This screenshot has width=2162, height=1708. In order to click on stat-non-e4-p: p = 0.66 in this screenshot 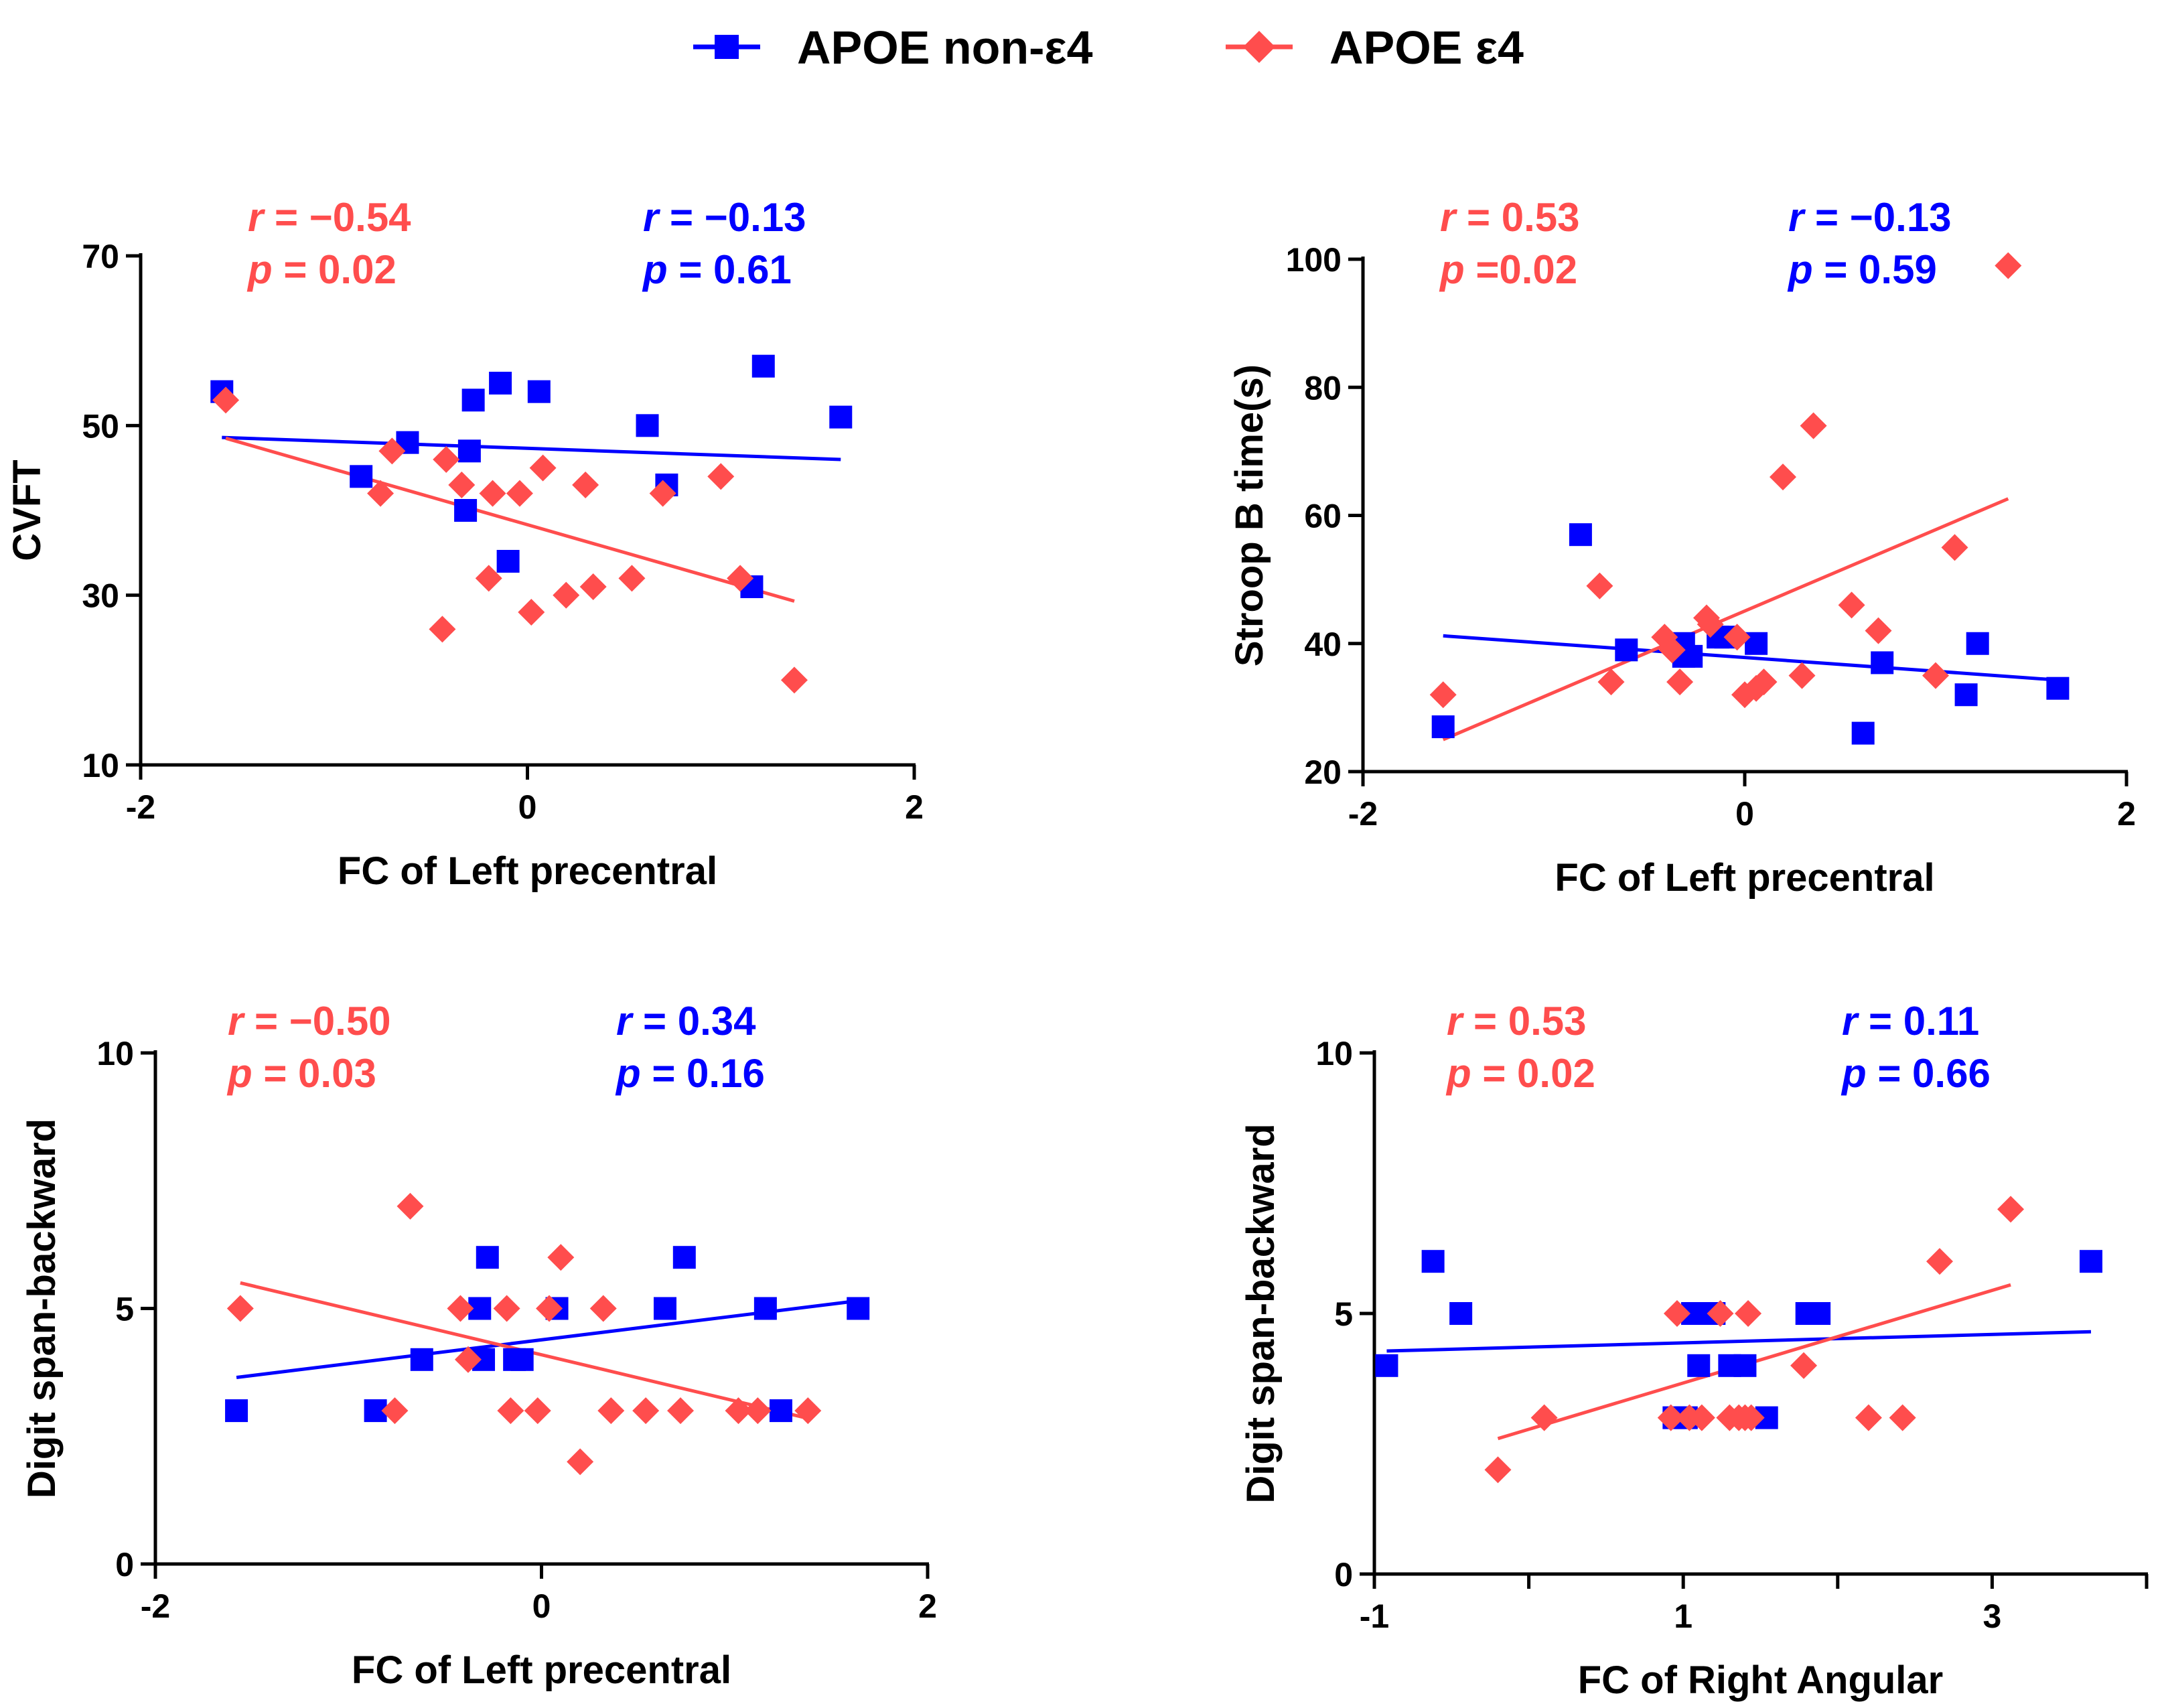, I will do `click(1916, 1073)`.